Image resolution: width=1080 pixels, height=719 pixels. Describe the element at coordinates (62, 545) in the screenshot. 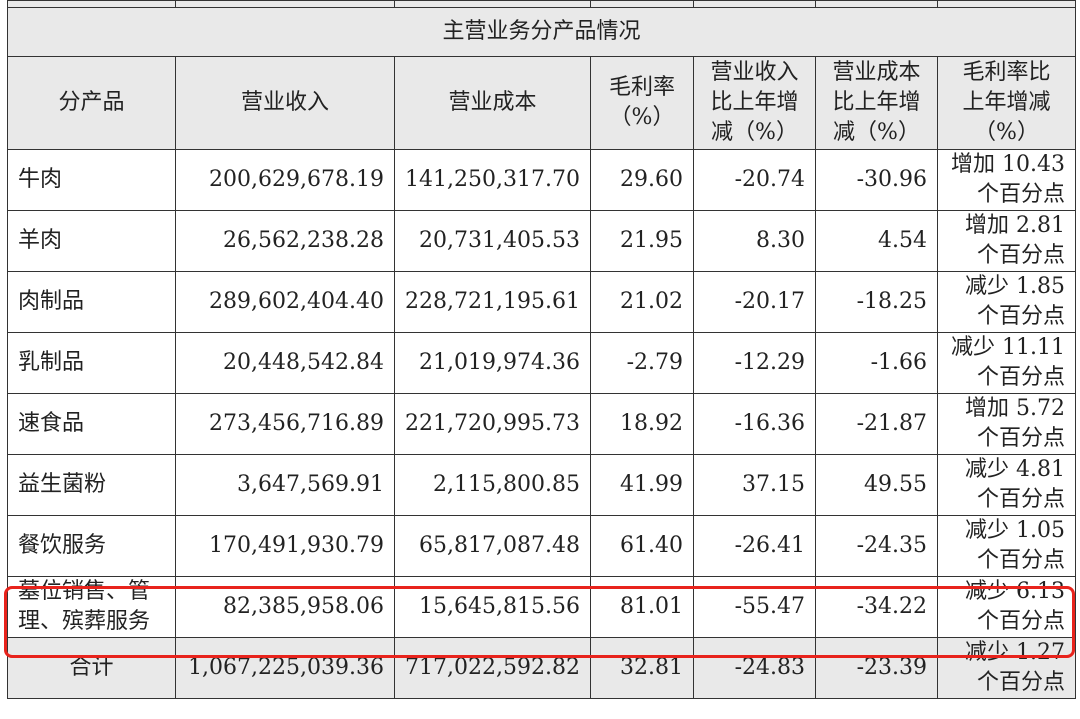

I see `cell-line: 餐饮服务` at that location.